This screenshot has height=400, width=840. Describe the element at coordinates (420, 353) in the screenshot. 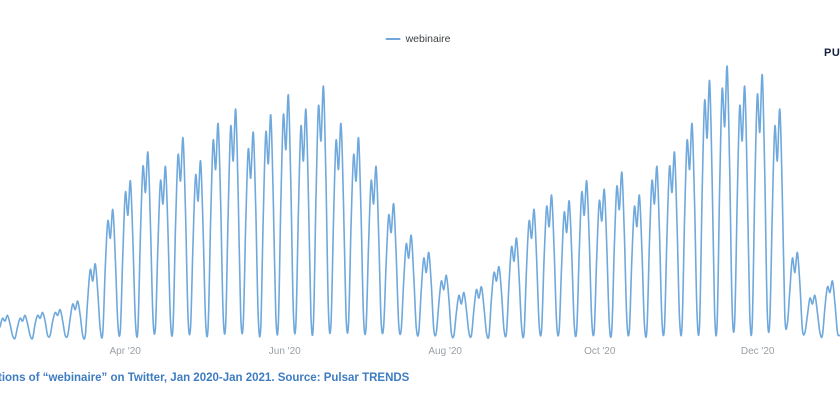

I see `x-axis: Apr '20 Jun '20 Aug '20 Oct '20 Dec '20` at that location.